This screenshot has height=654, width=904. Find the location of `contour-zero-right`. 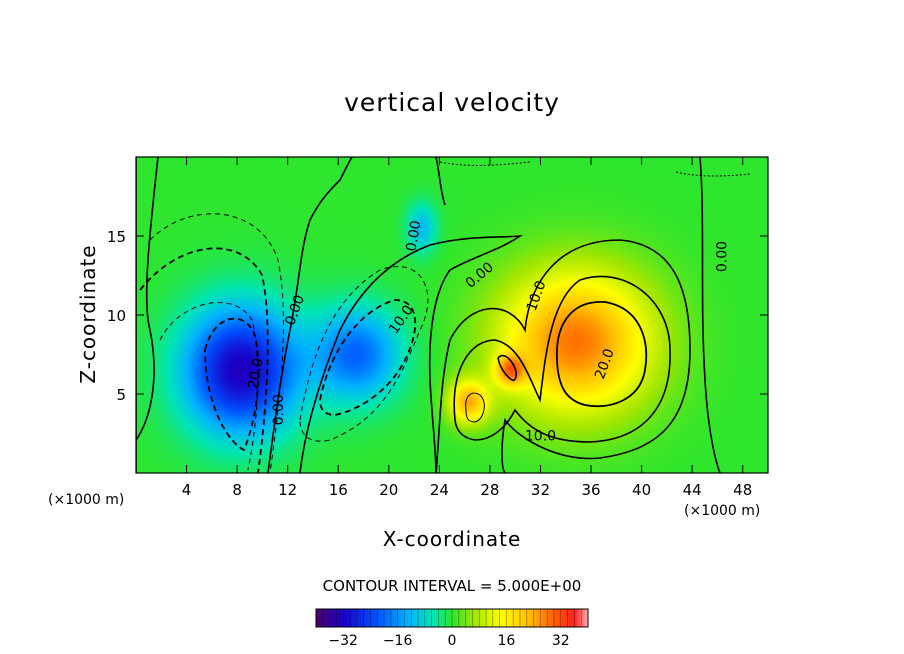

contour-zero-right is located at coordinates (710, 315).